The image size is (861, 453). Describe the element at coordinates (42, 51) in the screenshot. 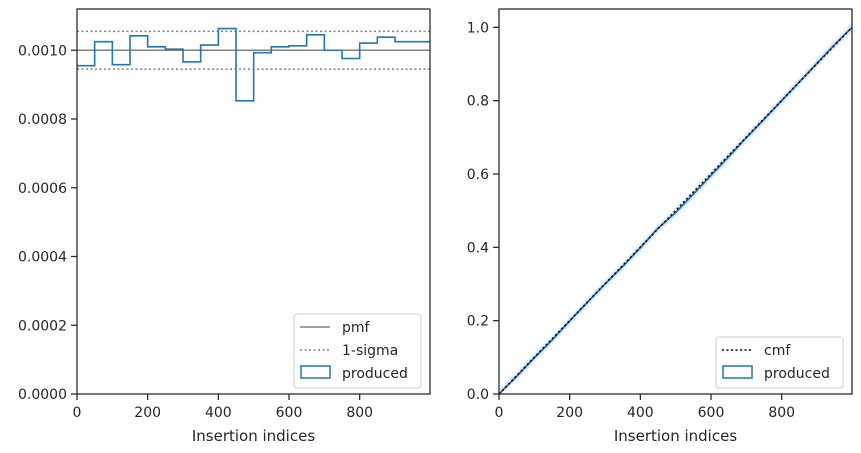

I see `pmf-y-tick-label: 0.0010` at that location.